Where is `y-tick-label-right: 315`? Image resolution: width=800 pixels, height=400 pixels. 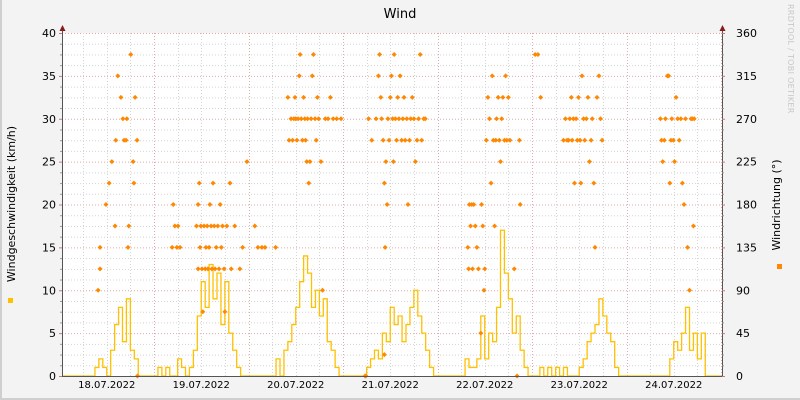 y-tick-label-right: 315 is located at coordinates (746, 76).